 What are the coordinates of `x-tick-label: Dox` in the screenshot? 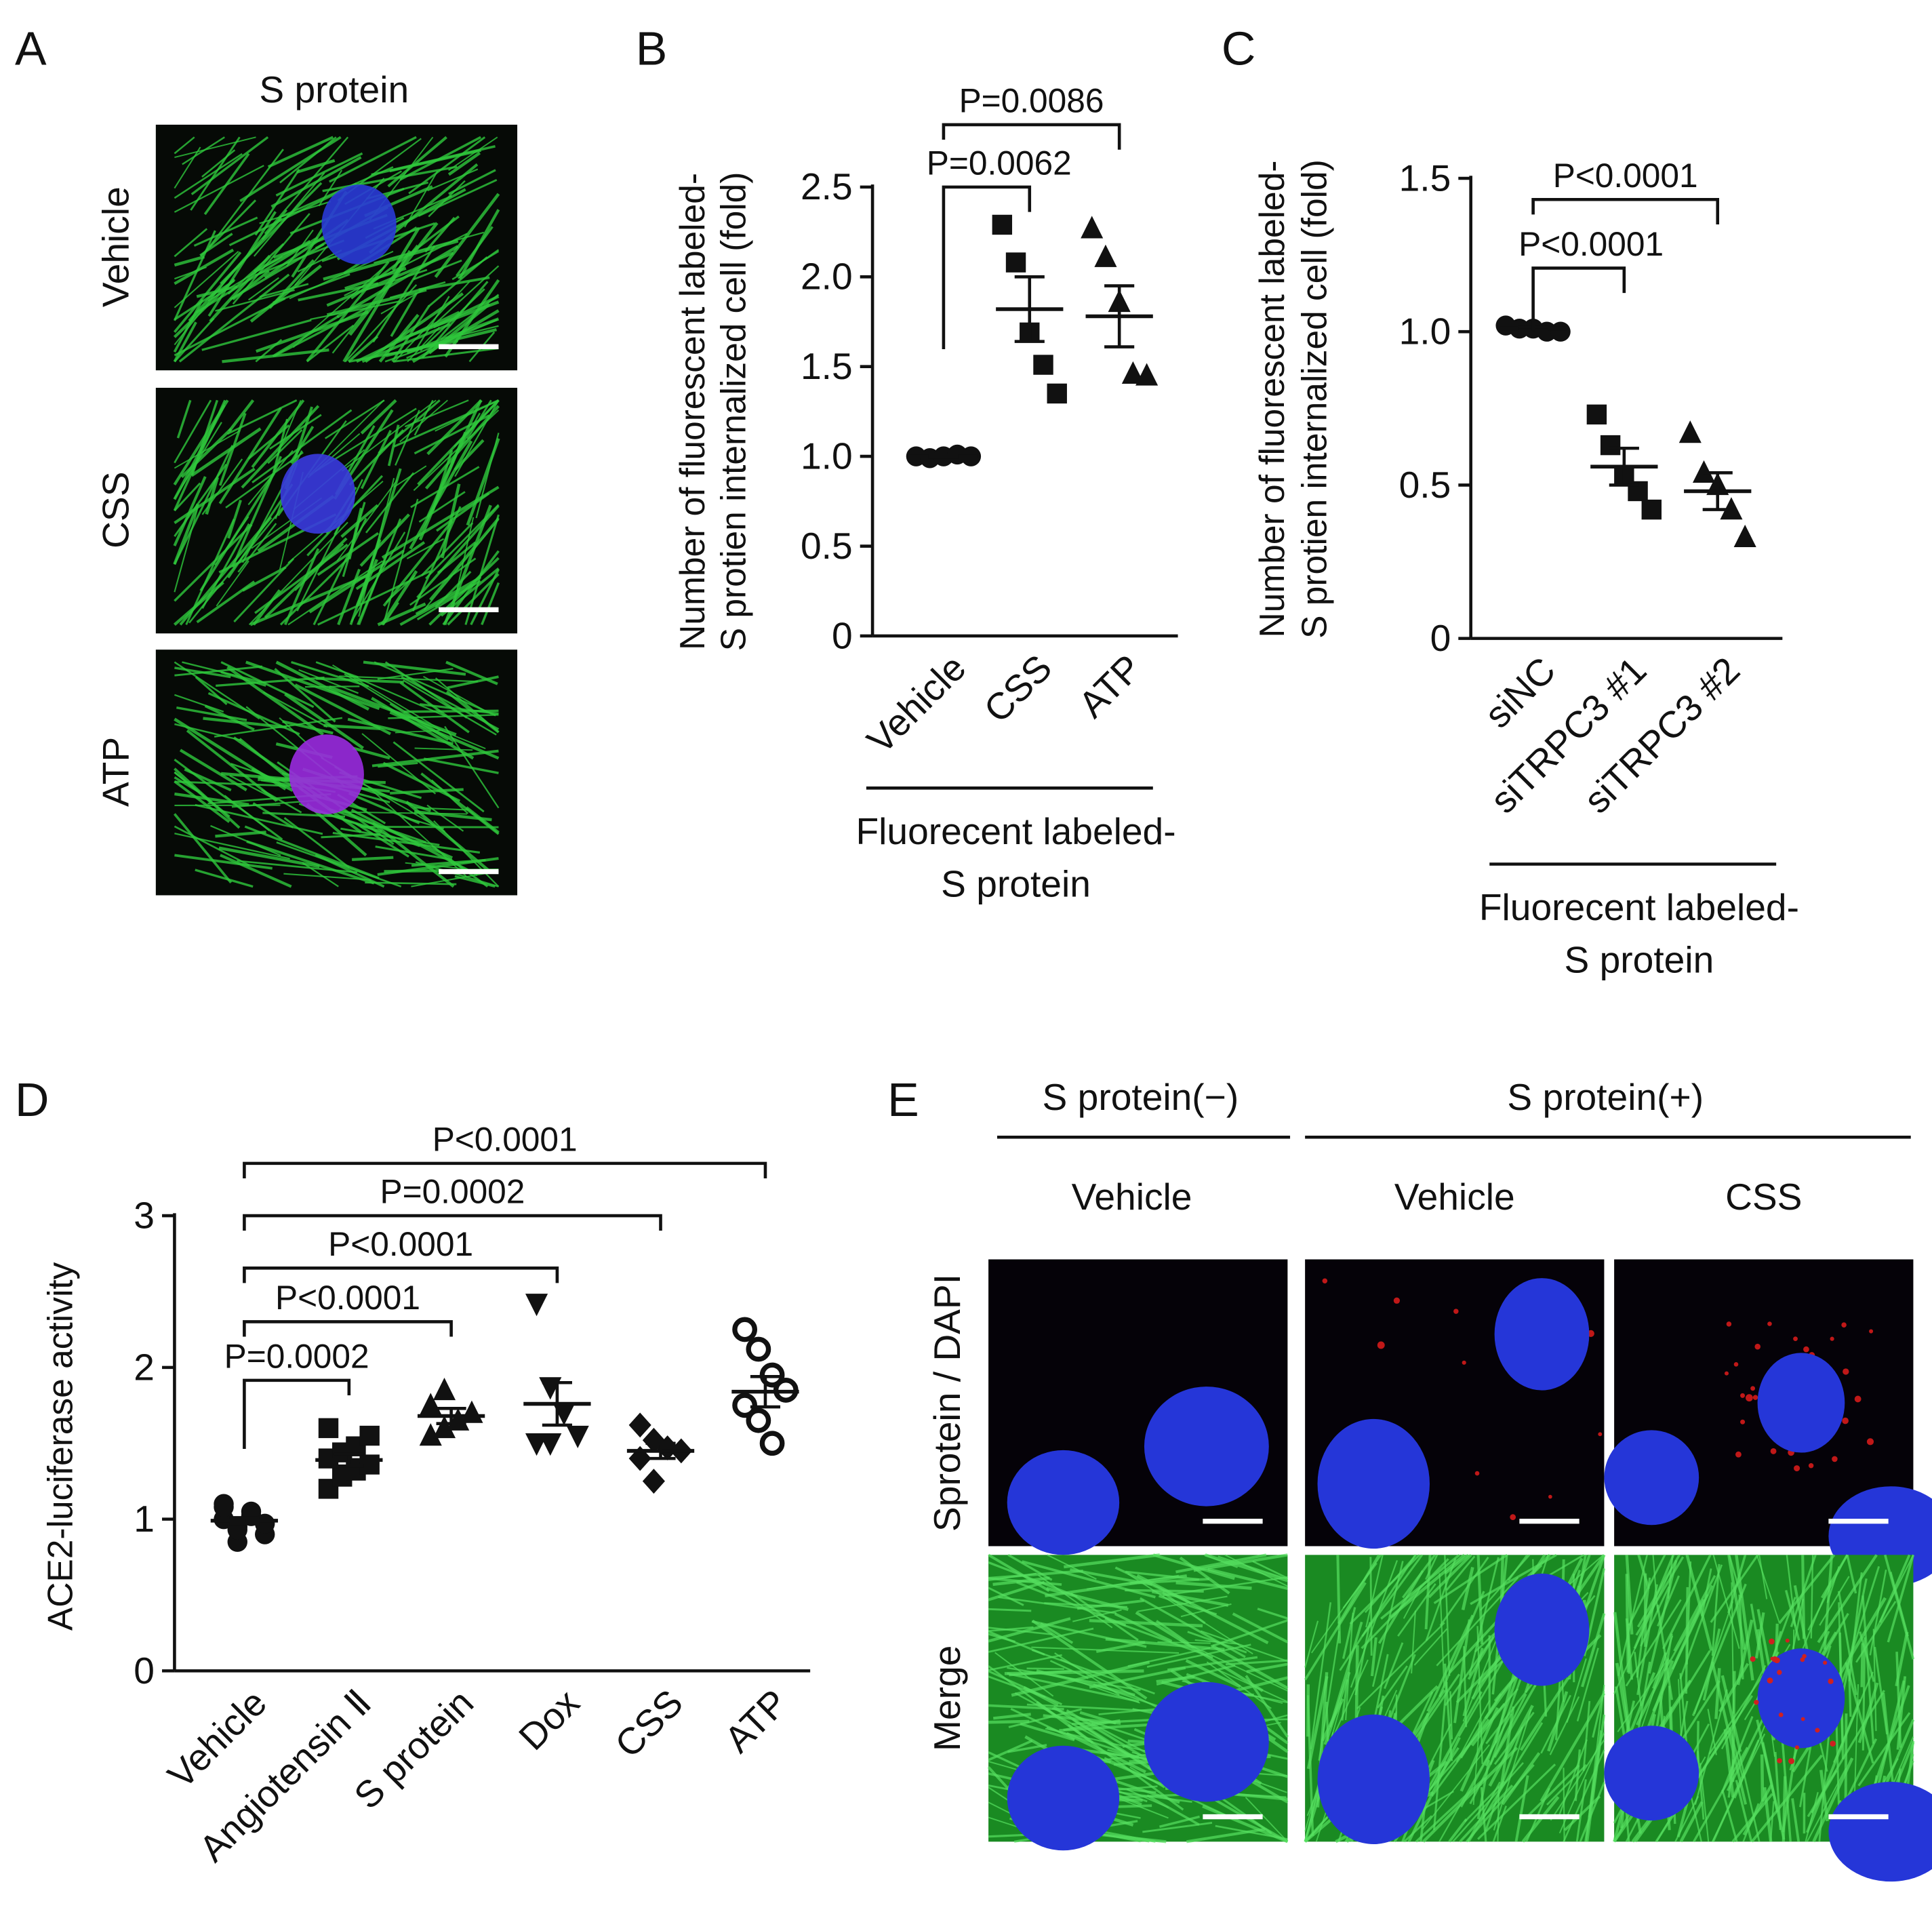 It's located at (548, 1720).